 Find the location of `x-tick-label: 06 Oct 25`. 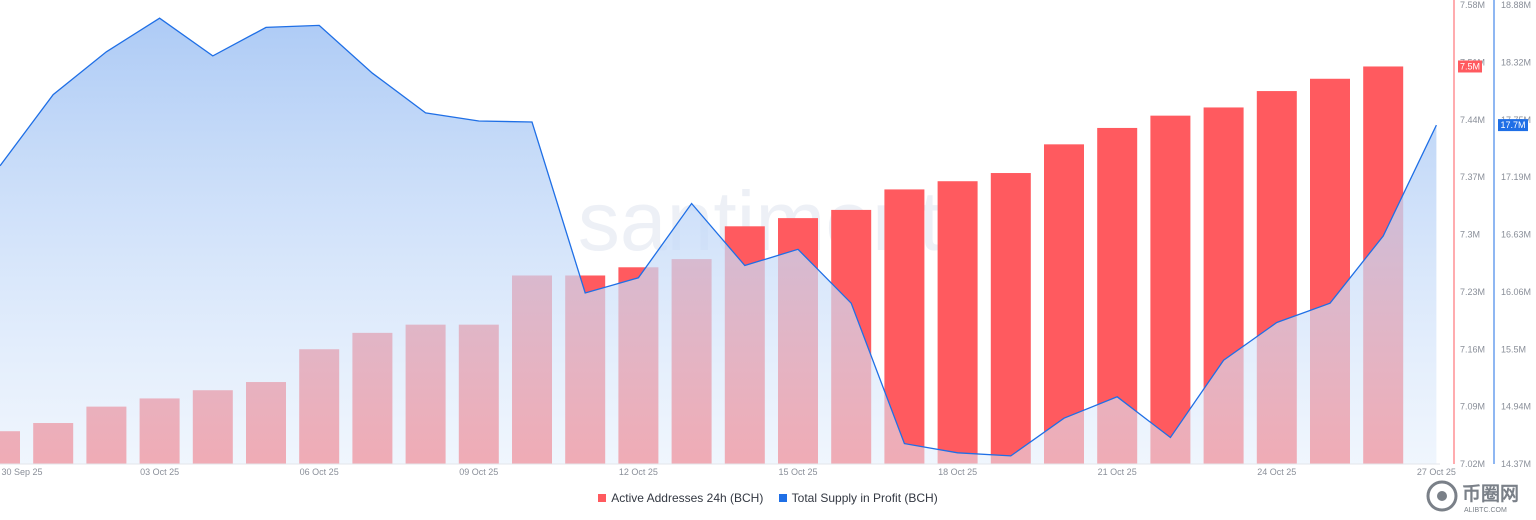

x-tick-label: 06 Oct 25 is located at coordinates (319, 472).